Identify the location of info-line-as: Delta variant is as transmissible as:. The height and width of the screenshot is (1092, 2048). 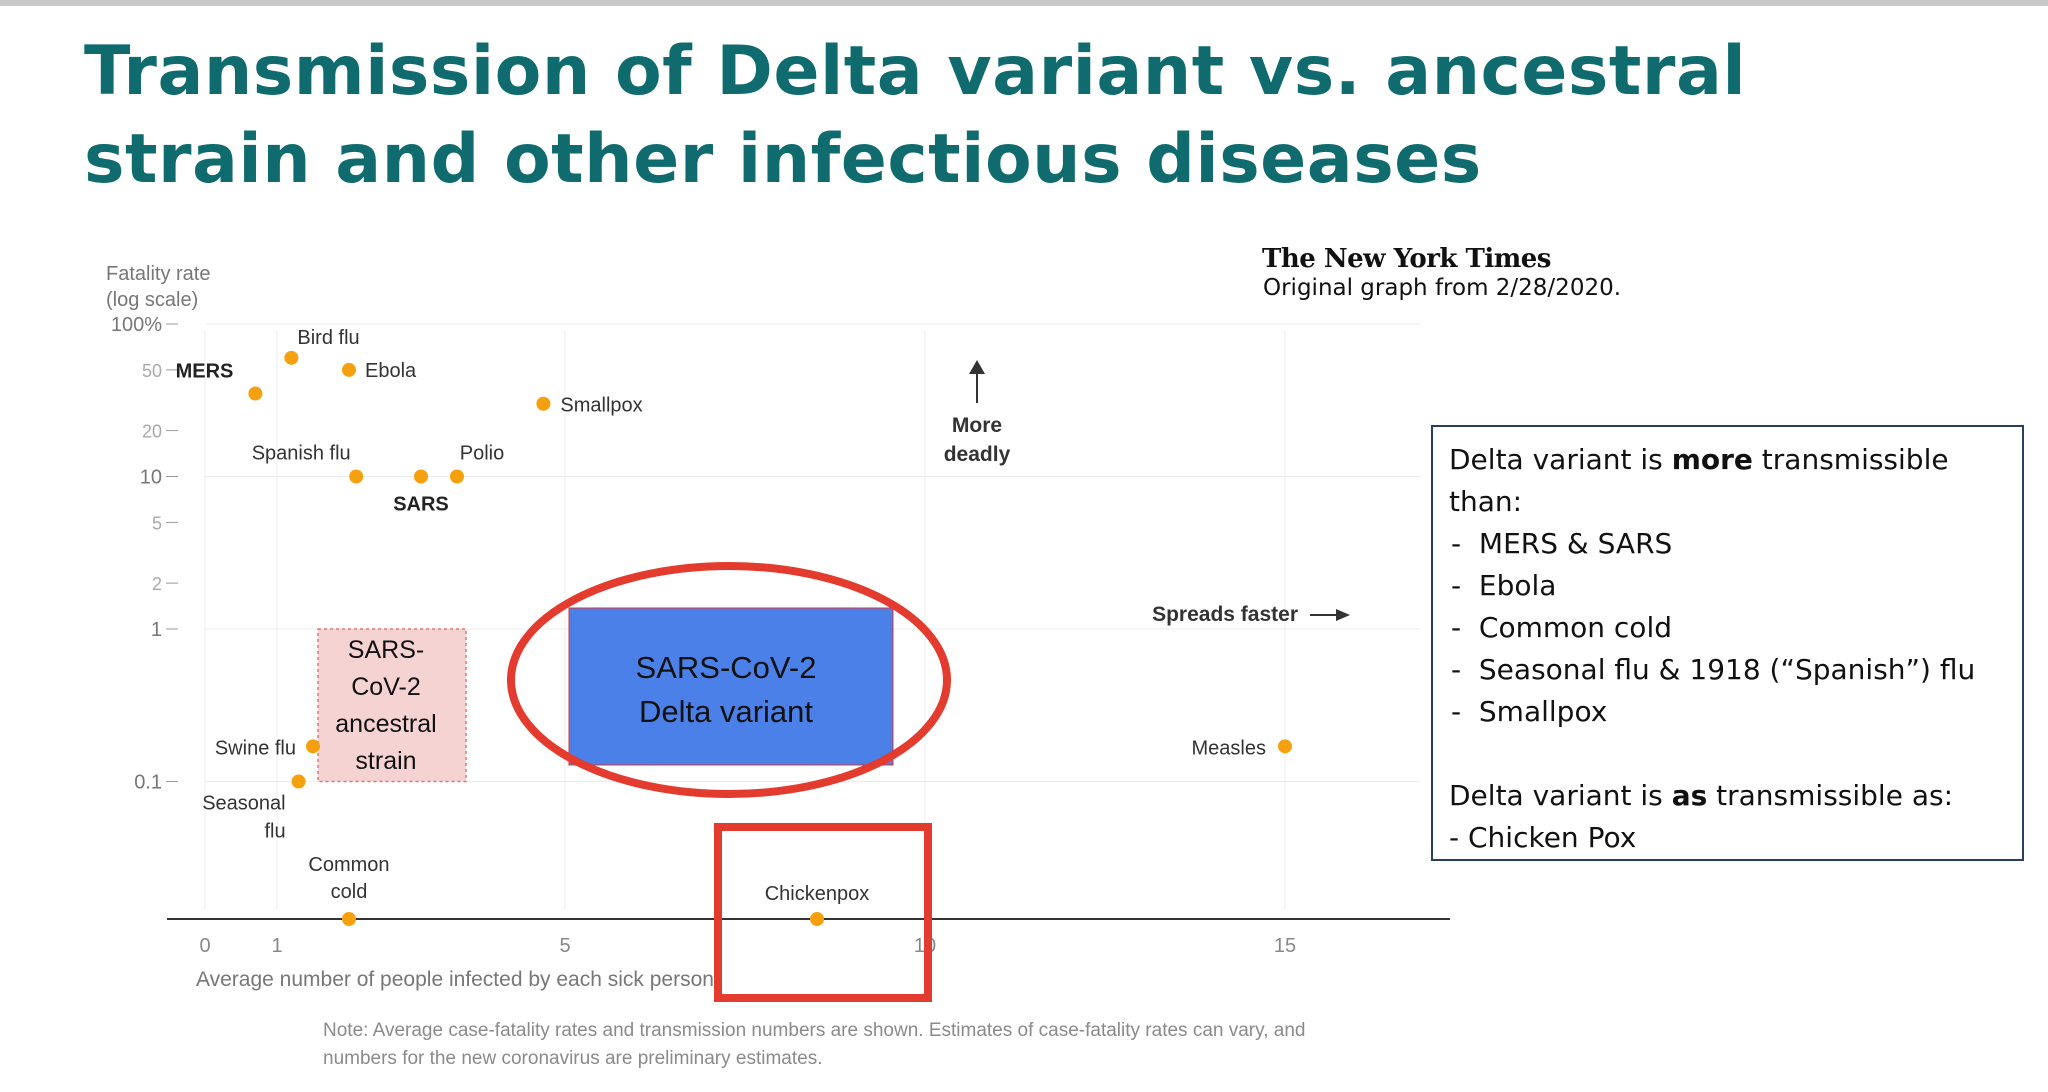
(1727, 796).